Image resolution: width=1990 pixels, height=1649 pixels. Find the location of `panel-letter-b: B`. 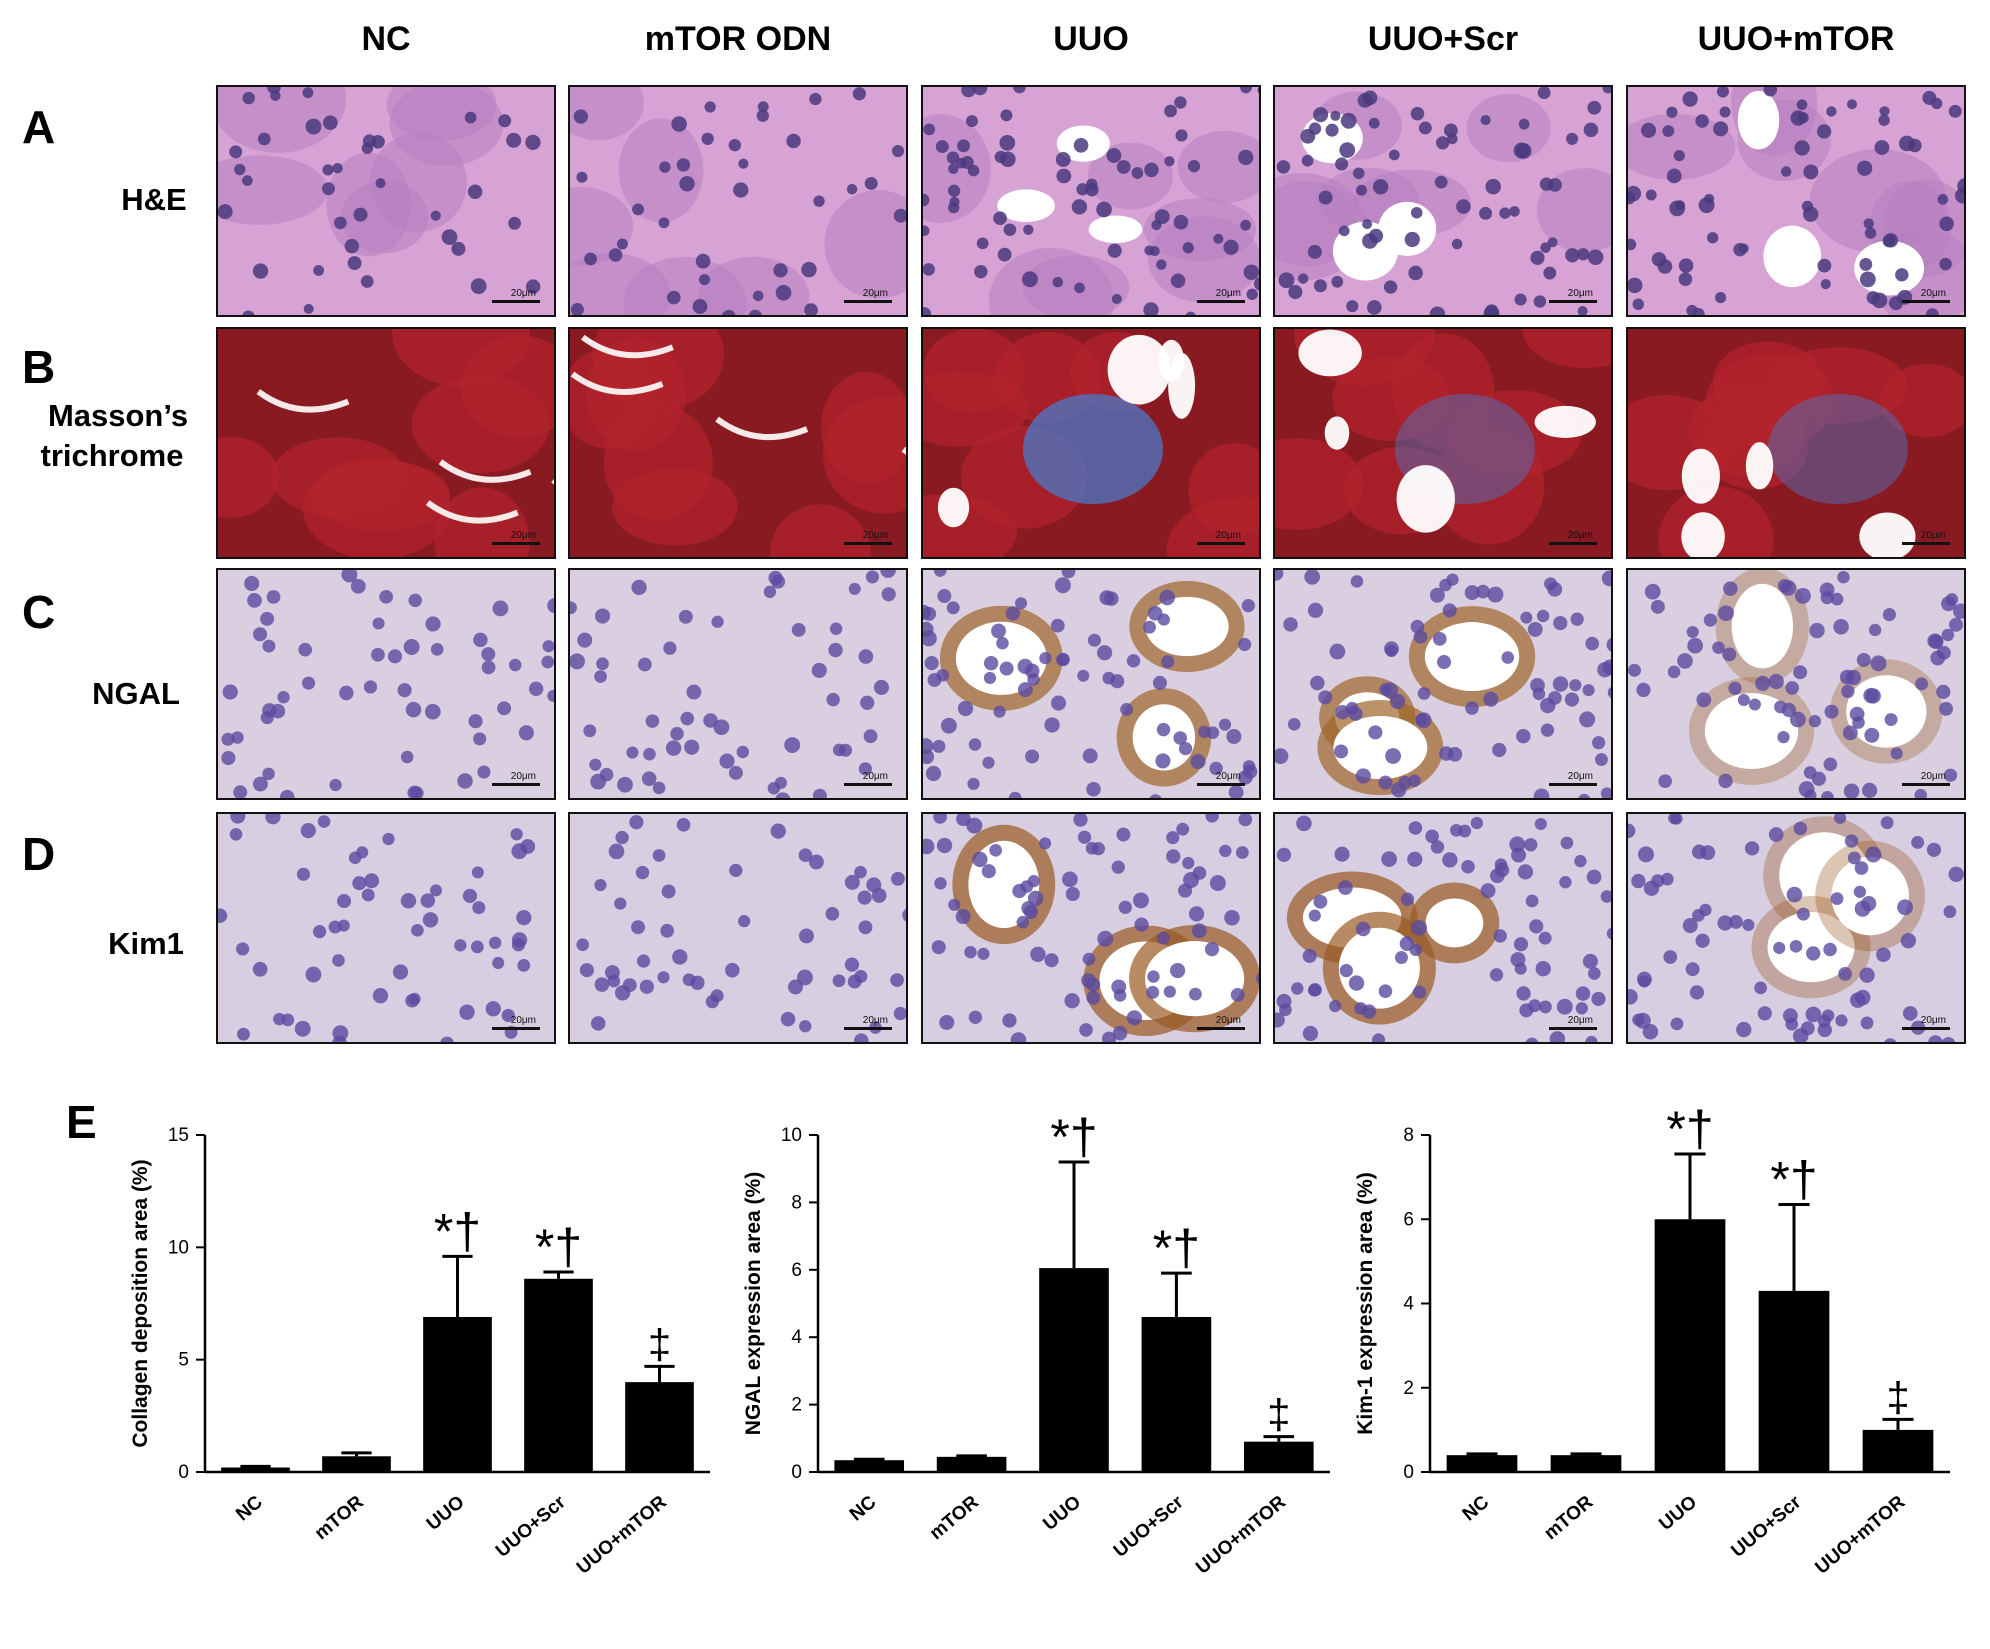

panel-letter-b: B is located at coordinates (39, 367).